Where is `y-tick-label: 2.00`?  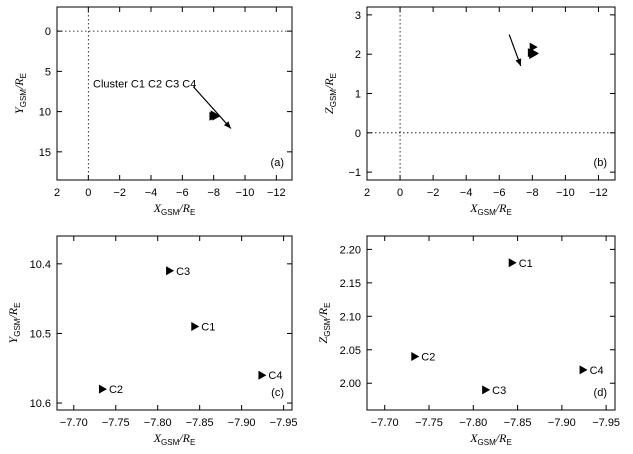
y-tick-label: 2.00 is located at coordinates (350, 384).